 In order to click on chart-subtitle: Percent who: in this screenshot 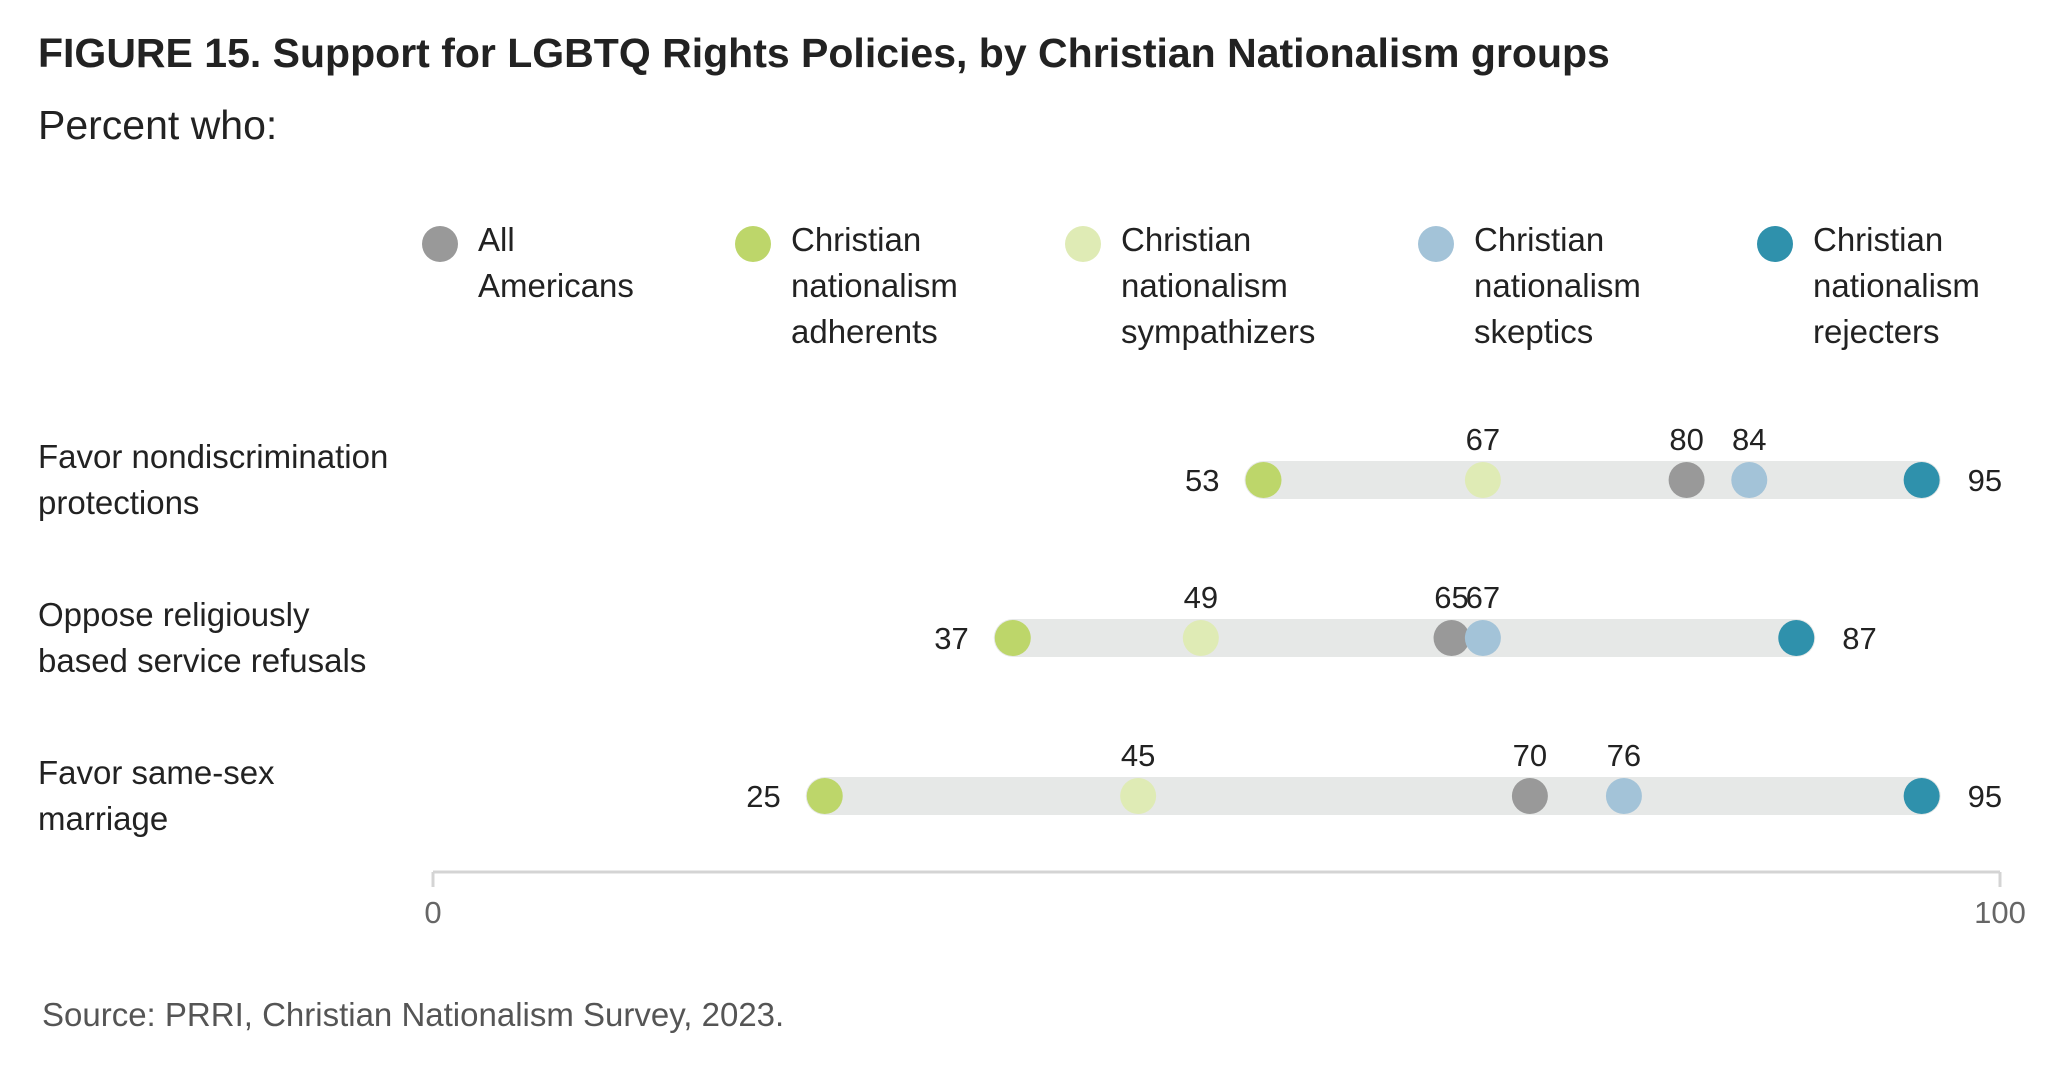, I will do `click(158, 125)`.